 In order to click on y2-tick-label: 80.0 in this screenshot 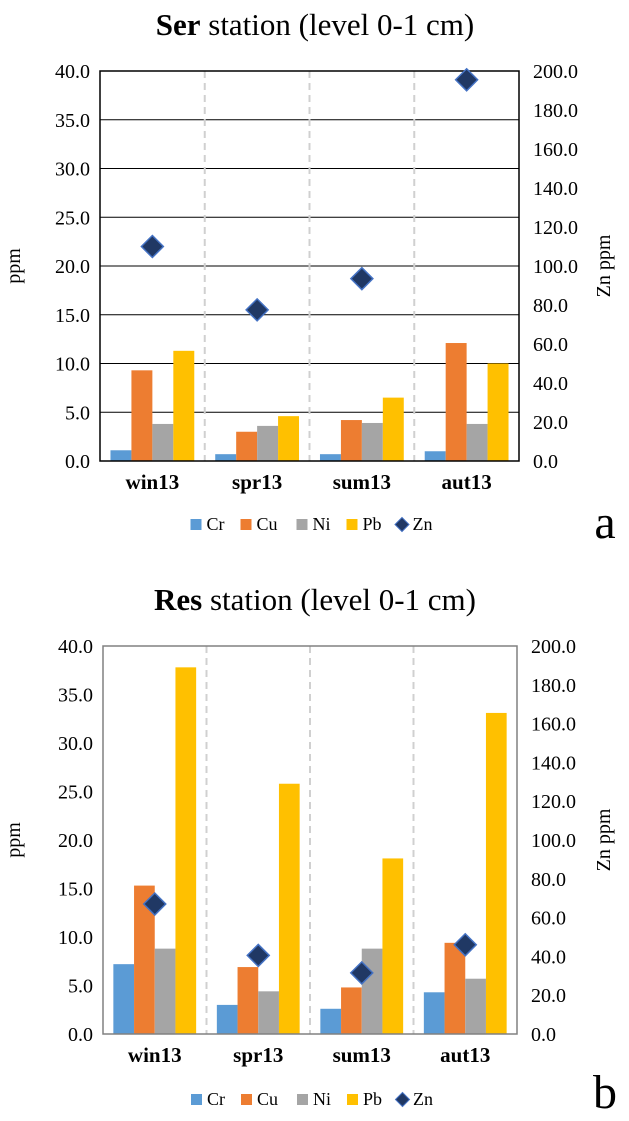, I will do `click(550, 306)`.